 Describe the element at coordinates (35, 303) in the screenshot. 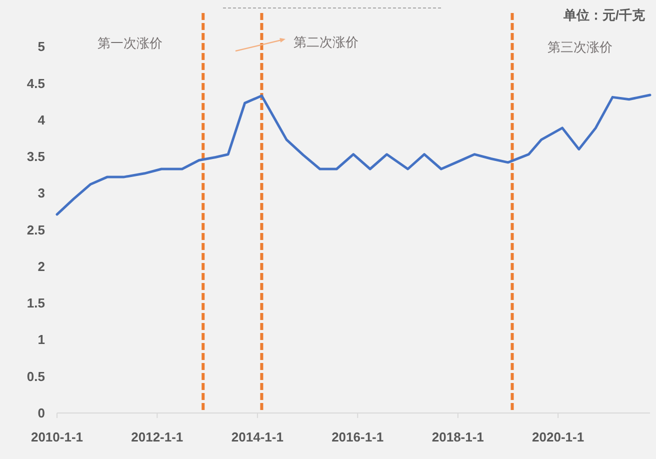

I see `y-tick-label: 1.5` at that location.